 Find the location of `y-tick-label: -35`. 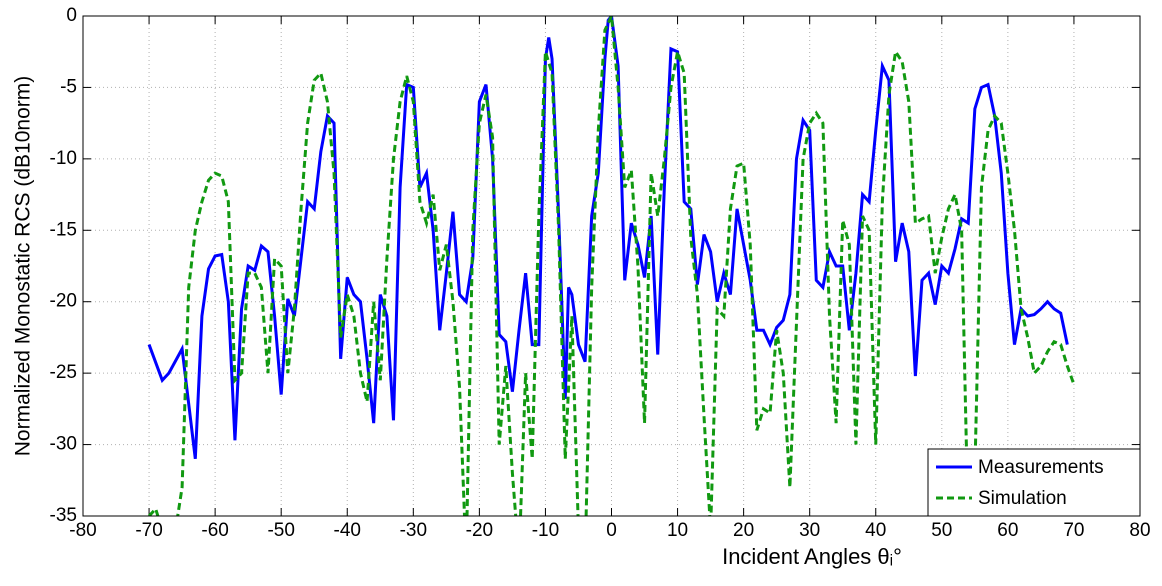

y-tick-label: -35 is located at coordinates (63, 515).